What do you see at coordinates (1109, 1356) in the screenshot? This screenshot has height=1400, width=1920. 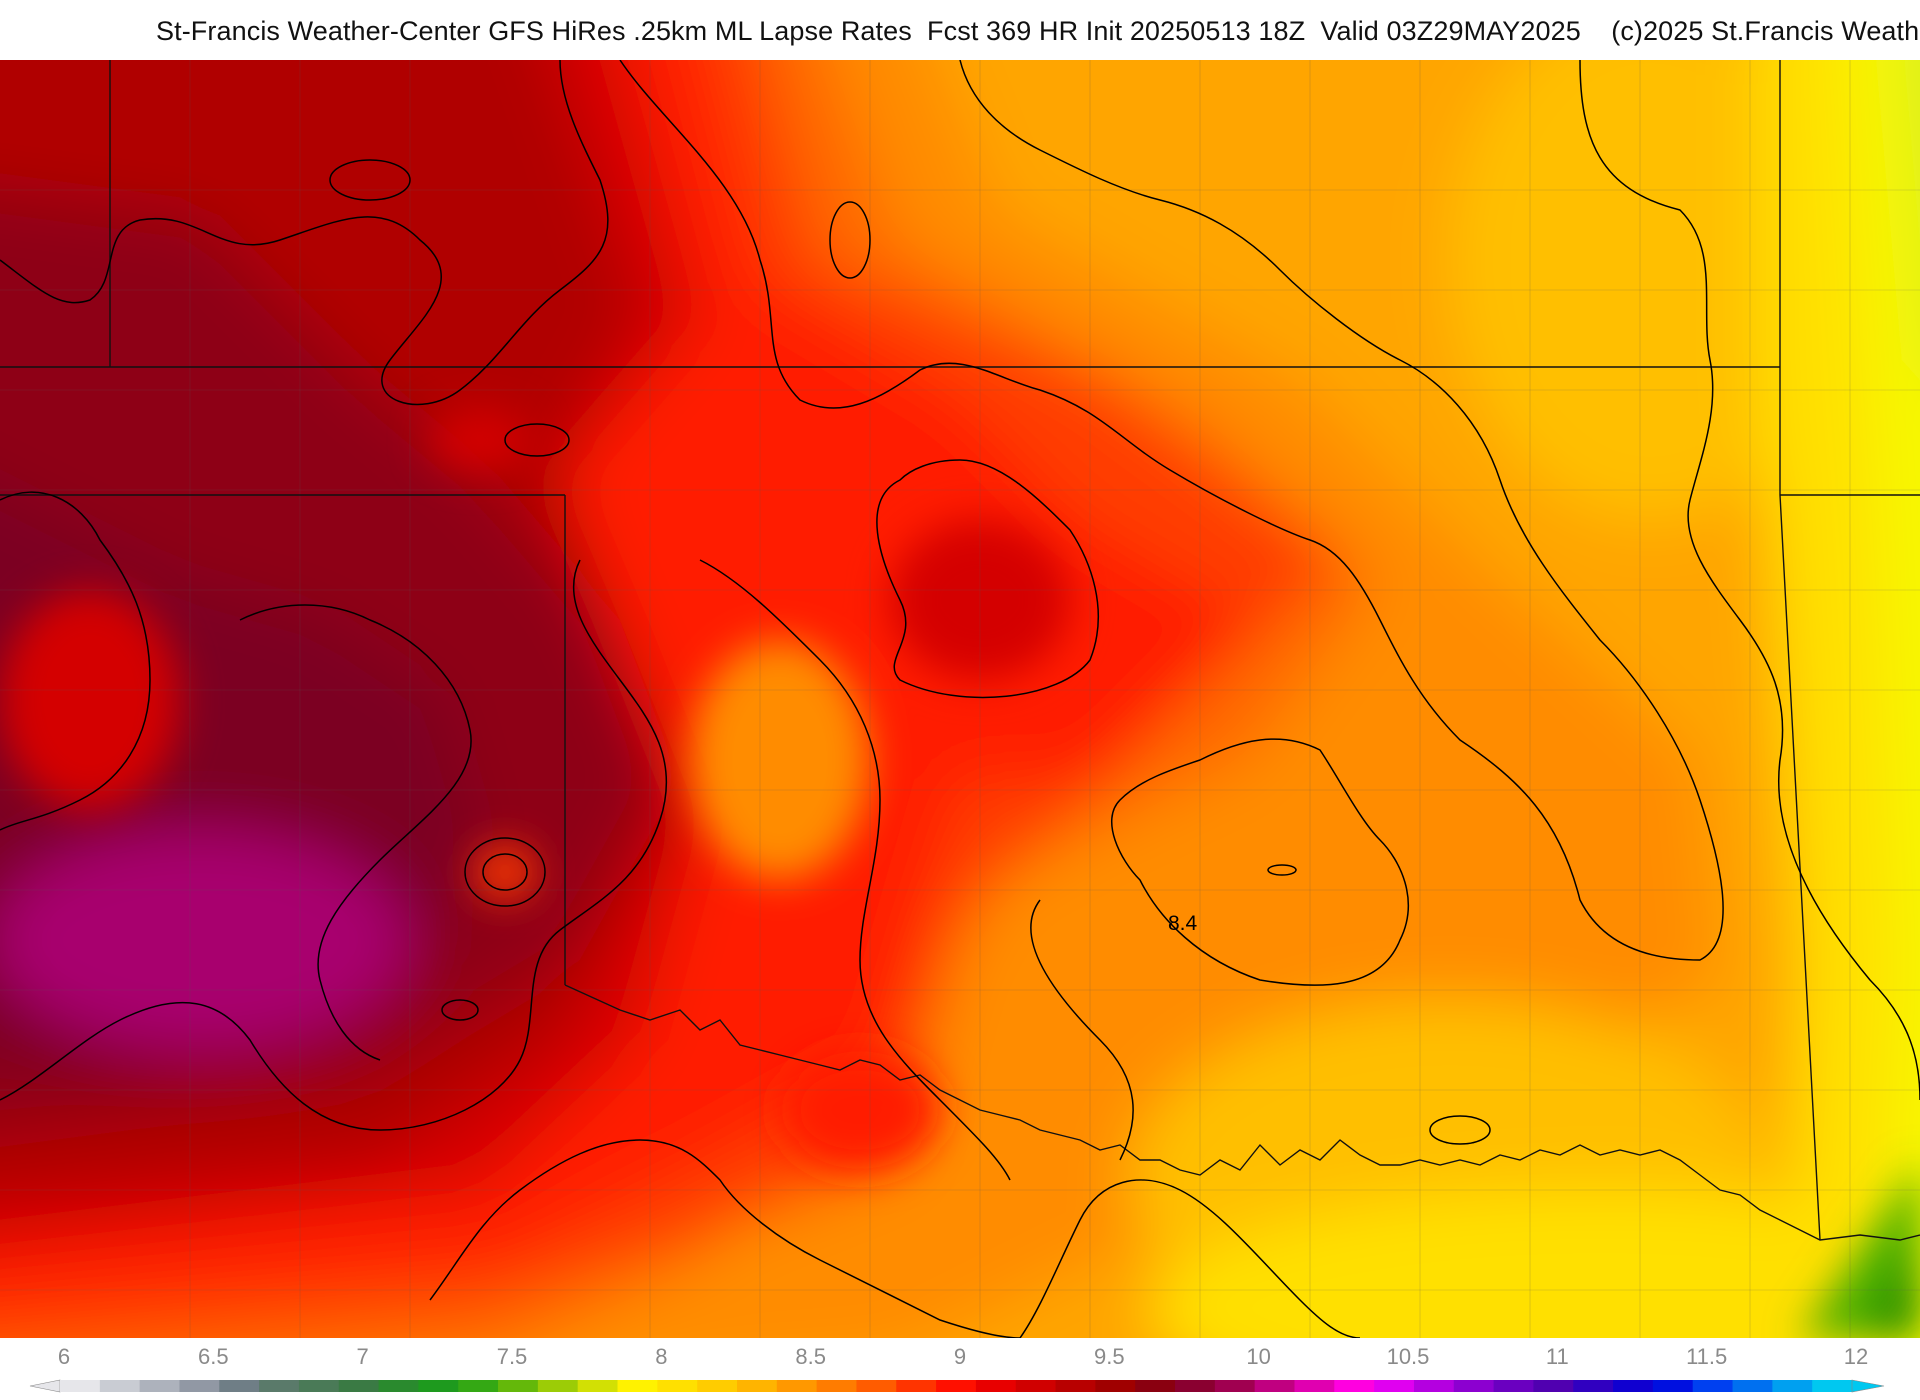 I see `colorbar-tick-label: 9.5` at bounding box center [1109, 1356].